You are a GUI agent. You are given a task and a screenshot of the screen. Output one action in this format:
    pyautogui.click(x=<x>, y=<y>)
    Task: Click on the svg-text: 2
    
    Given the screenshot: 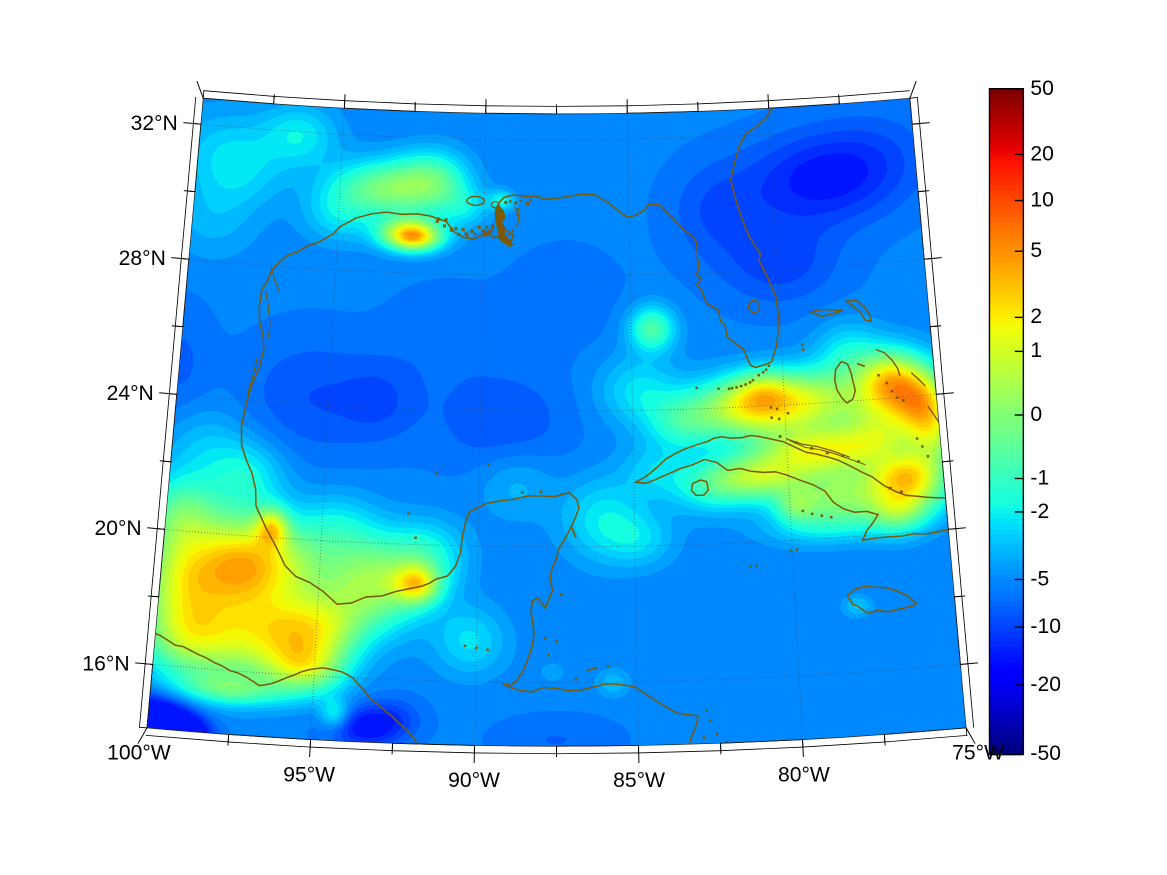 What is the action you would take?
    pyautogui.click(x=1036, y=316)
    